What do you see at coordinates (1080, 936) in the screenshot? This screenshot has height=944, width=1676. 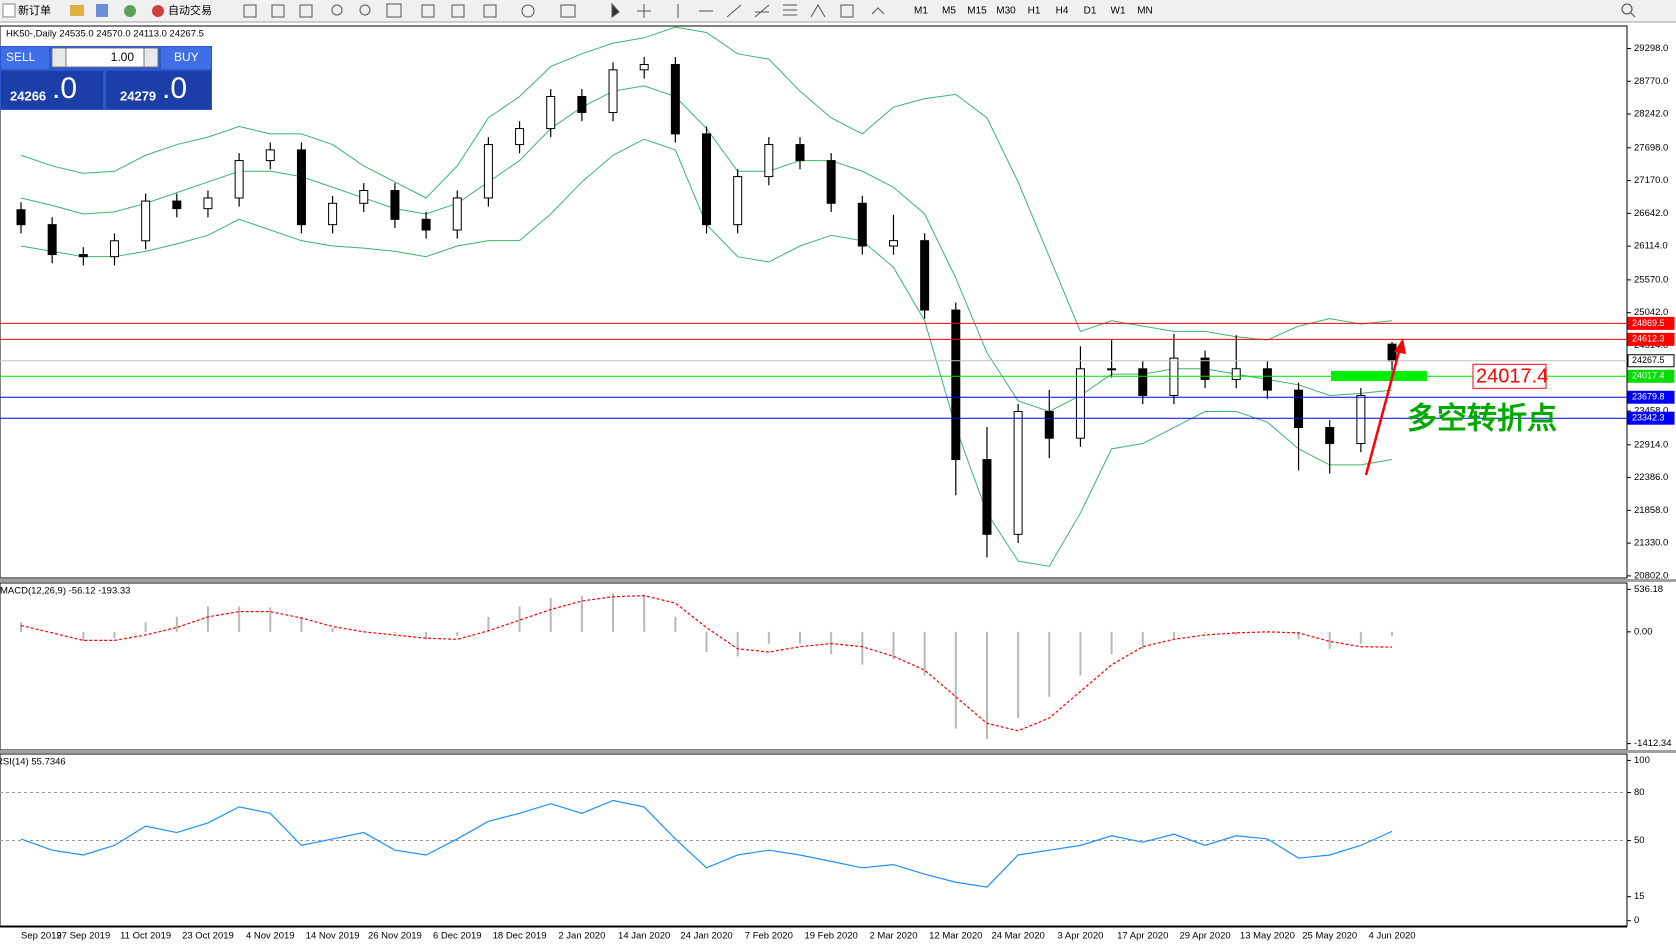 I see `x-tick-label: 3 Apr 2020` at bounding box center [1080, 936].